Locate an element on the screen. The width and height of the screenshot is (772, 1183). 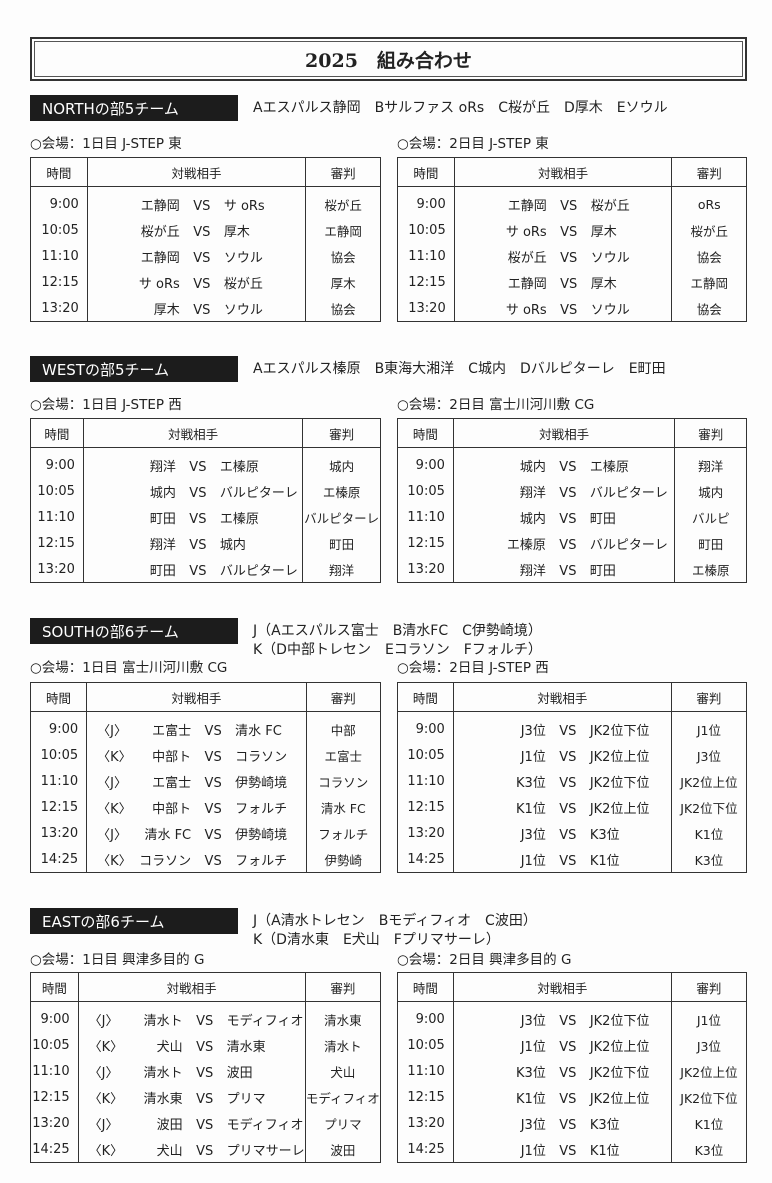
home-team: 清水東 is located at coordinates (163, 1099).